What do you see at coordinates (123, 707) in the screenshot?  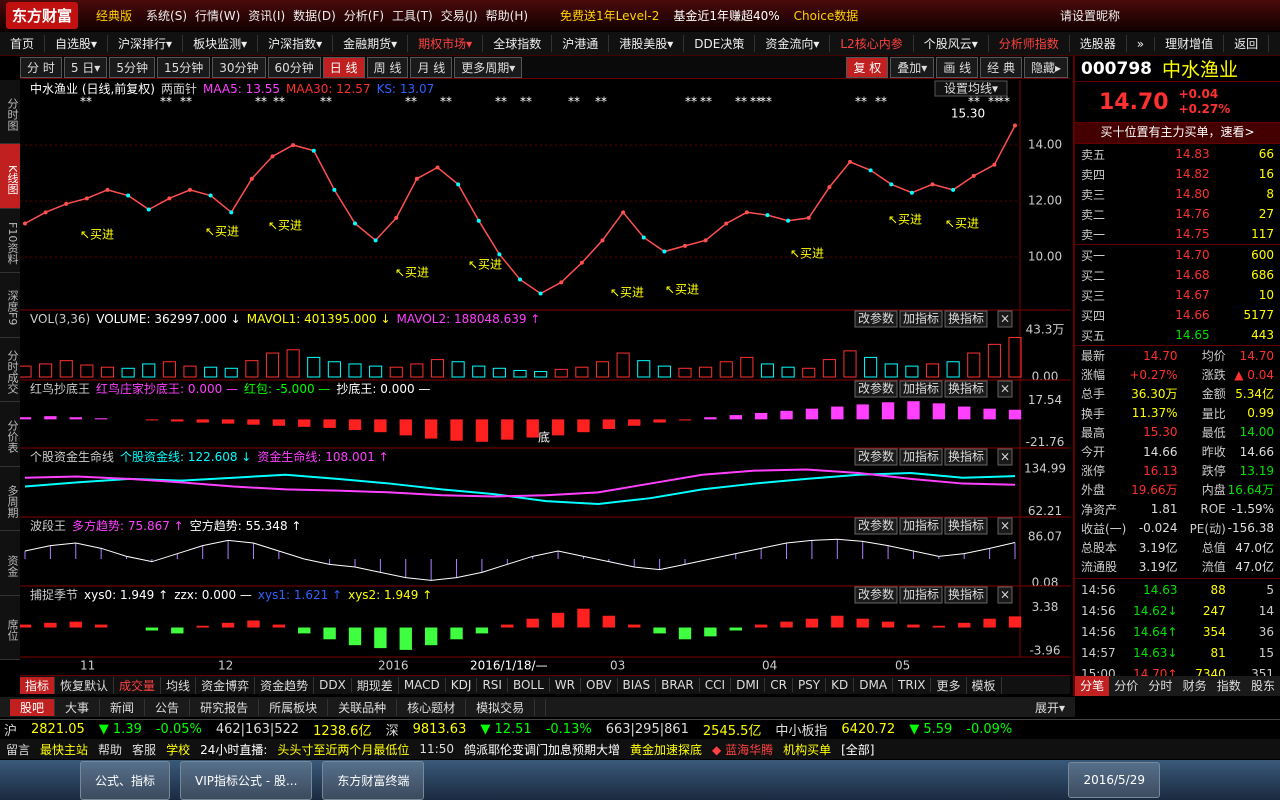 I see `info-tab: 新闻` at bounding box center [123, 707].